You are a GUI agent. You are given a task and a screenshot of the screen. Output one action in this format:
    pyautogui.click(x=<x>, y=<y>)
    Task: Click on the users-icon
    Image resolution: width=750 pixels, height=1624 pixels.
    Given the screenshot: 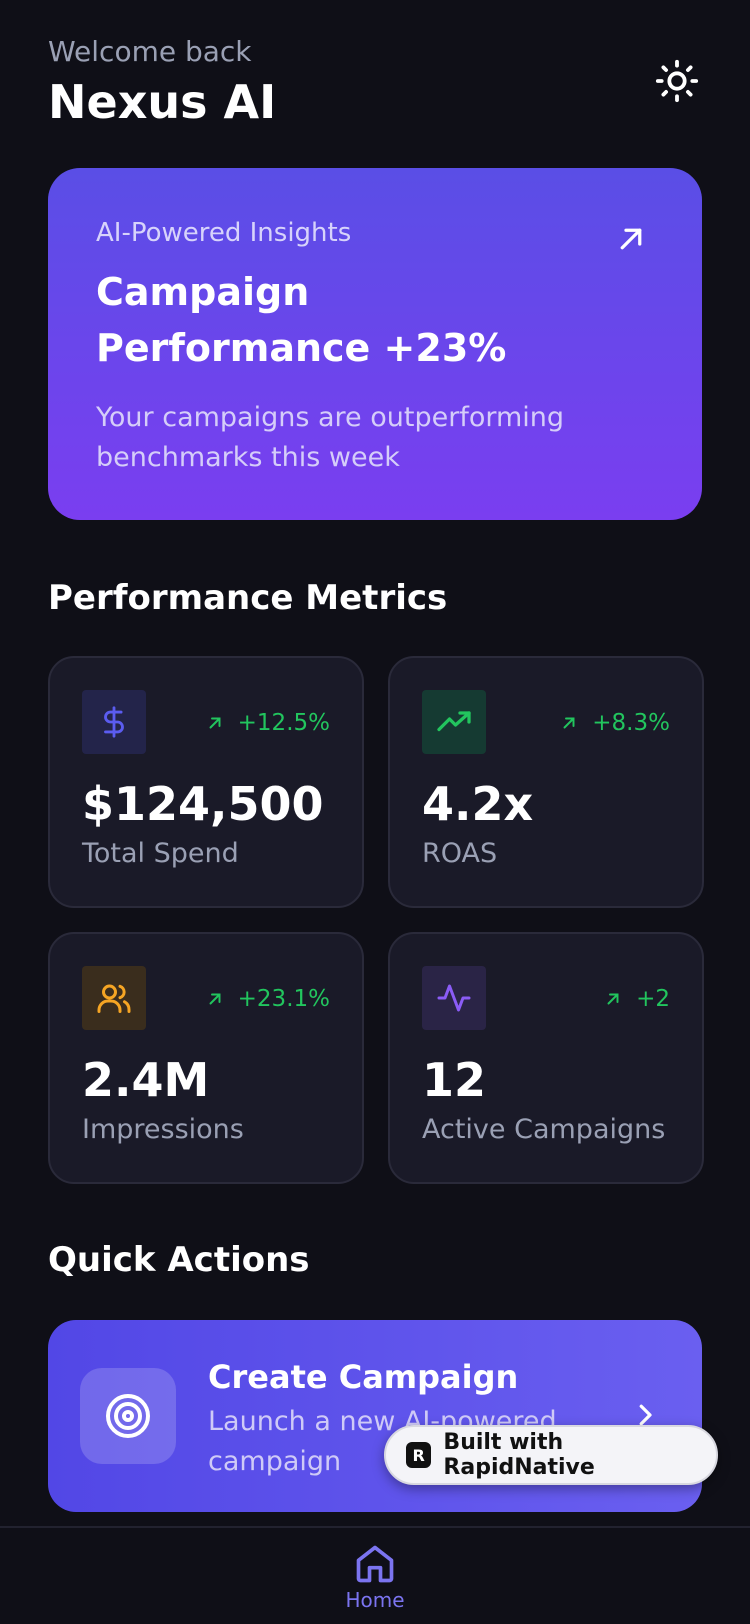 What is the action you would take?
    pyautogui.click(x=114, y=998)
    